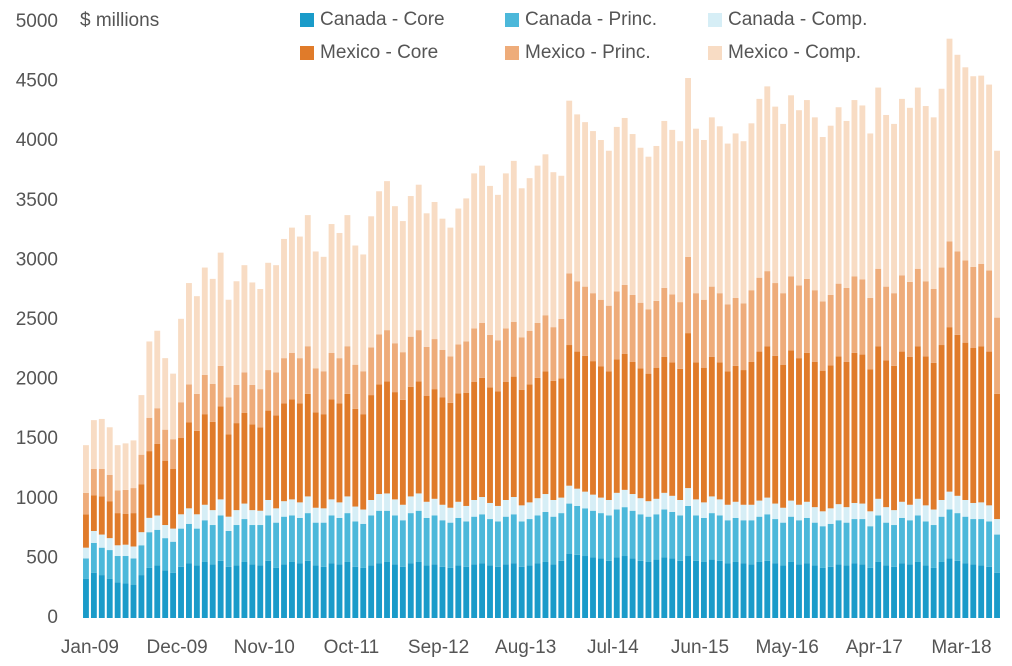 Image resolution: width=1012 pixels, height=666 pixels. Describe the element at coordinates (512, 20) in the screenshot. I see `legend-swatch` at that location.